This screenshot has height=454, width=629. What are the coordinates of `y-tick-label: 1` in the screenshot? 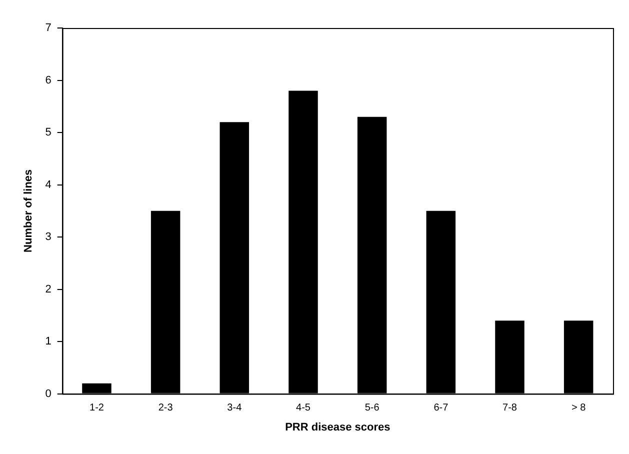 It's located at (48, 342).